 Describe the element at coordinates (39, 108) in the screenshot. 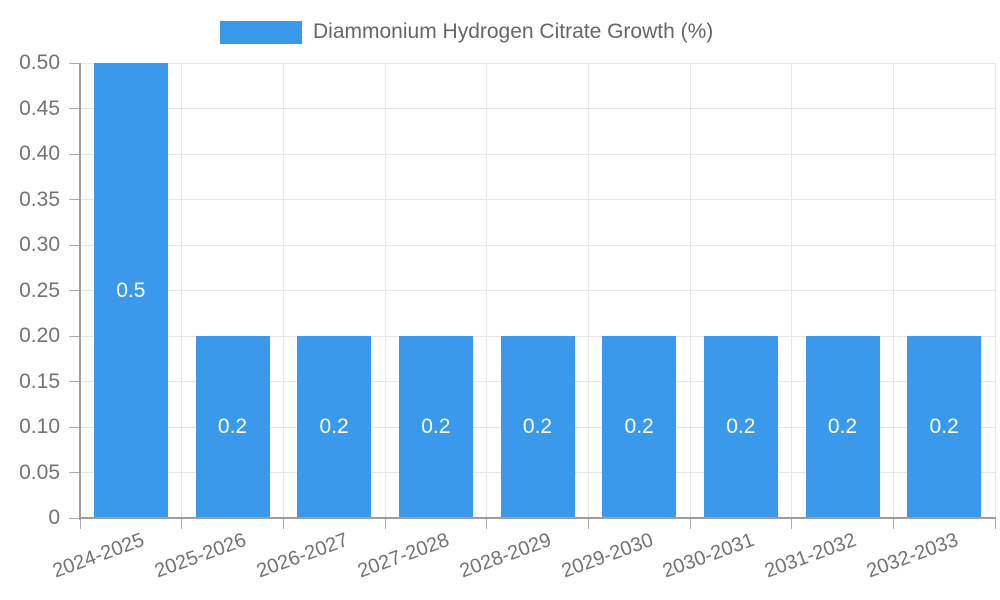

I see `y-tick-label: 0.45` at that location.